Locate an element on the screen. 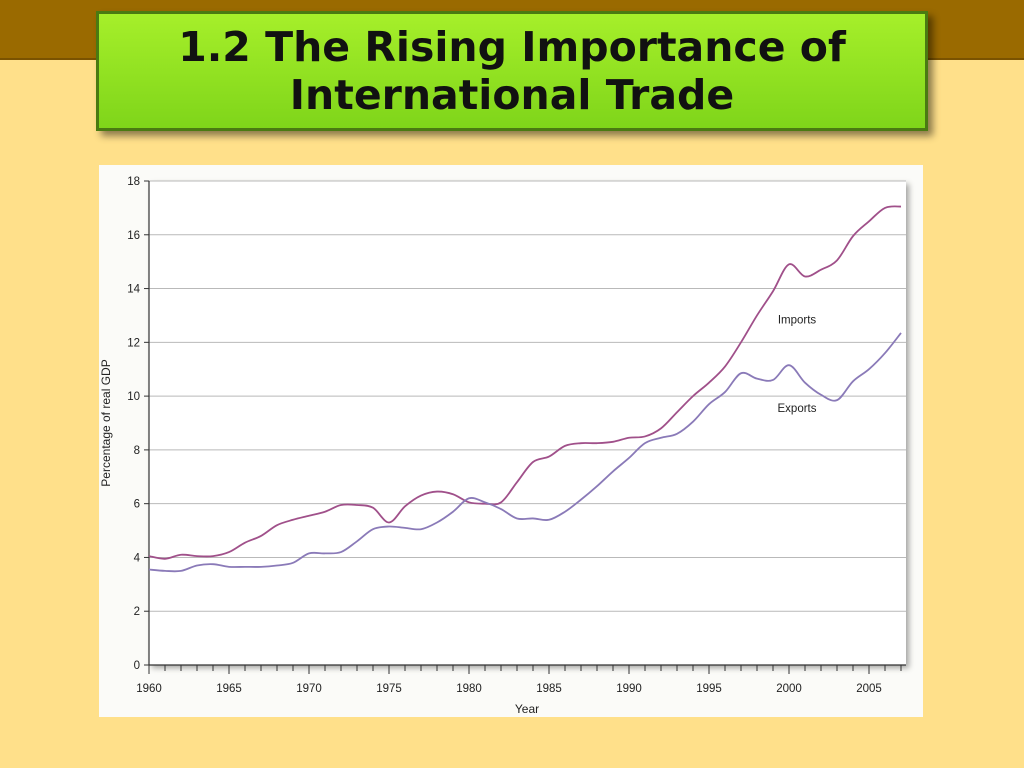 Image resolution: width=1024 pixels, height=768 pixels. y-axis-ticks: 0 2 4 6 8 10 12 14 16 18 is located at coordinates (138, 424).